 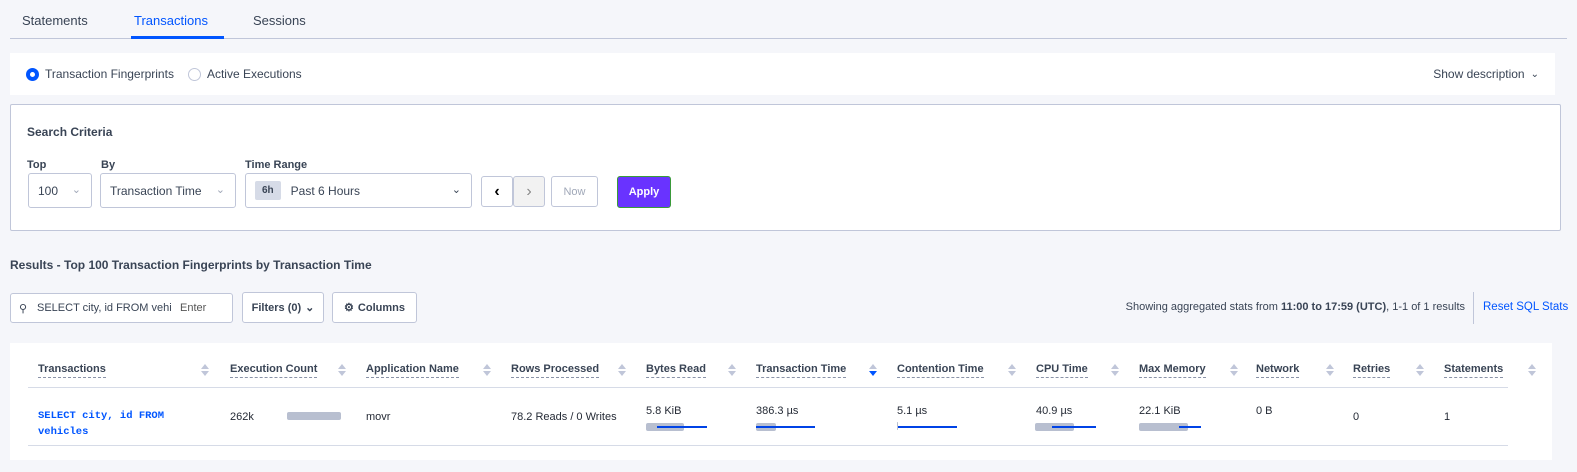 I want to click on radio-transaction-fingerprints: Transaction Fingerprints, so click(x=100, y=74).